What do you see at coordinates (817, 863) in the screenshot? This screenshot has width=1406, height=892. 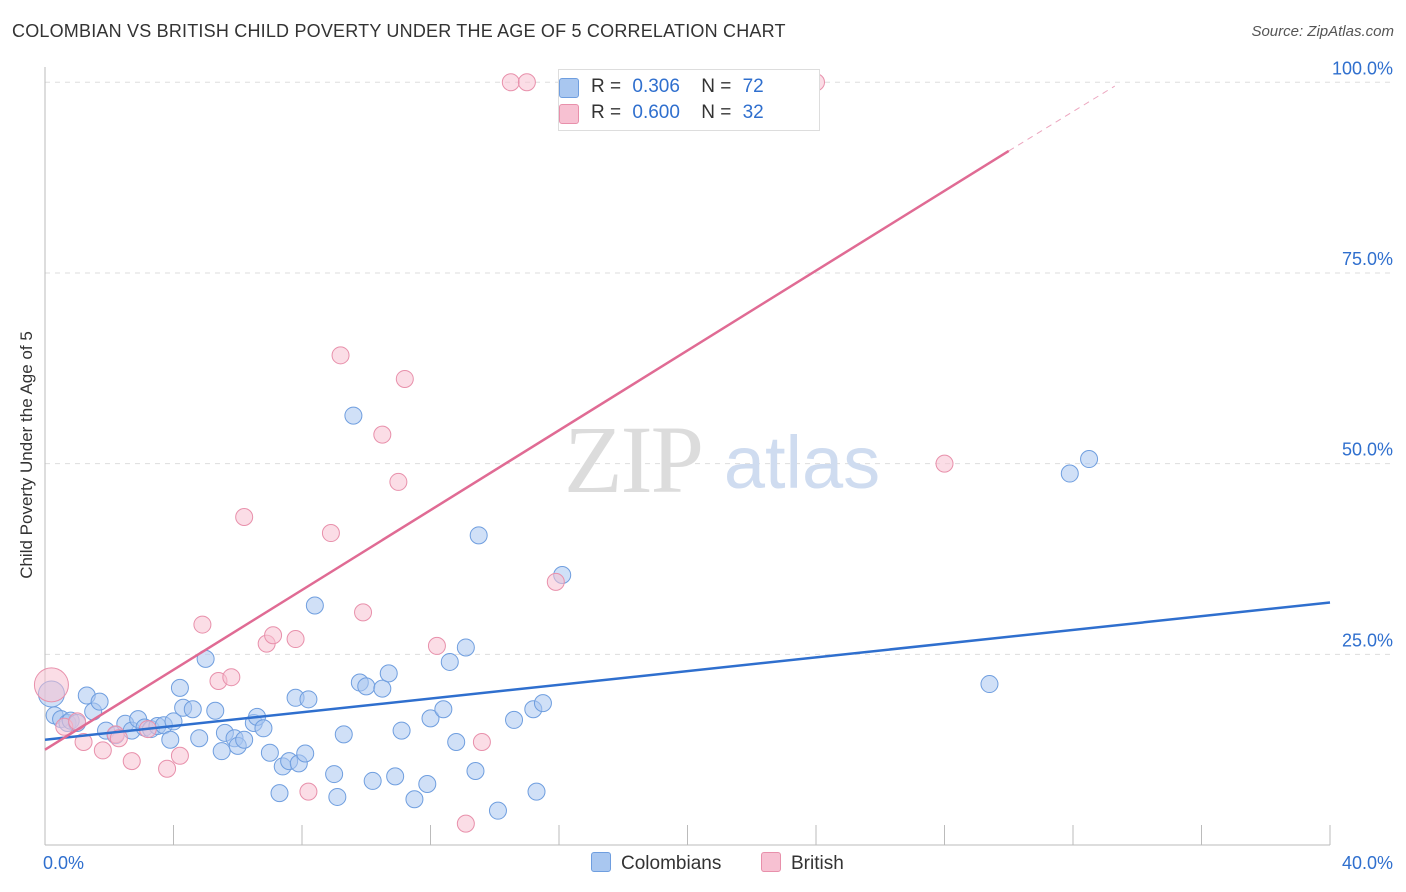 I see `bottom-british-label: British` at bounding box center [817, 863].